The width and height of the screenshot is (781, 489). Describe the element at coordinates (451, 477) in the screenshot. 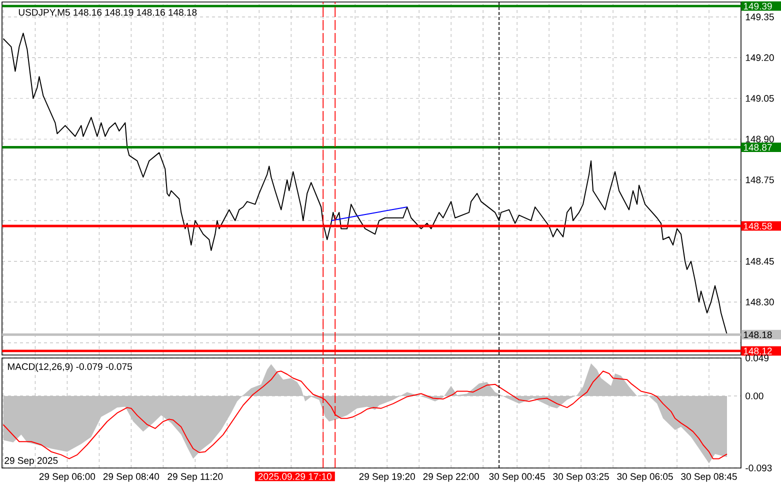

I see `x-tick-label: 29 Sep 22:00` at that location.